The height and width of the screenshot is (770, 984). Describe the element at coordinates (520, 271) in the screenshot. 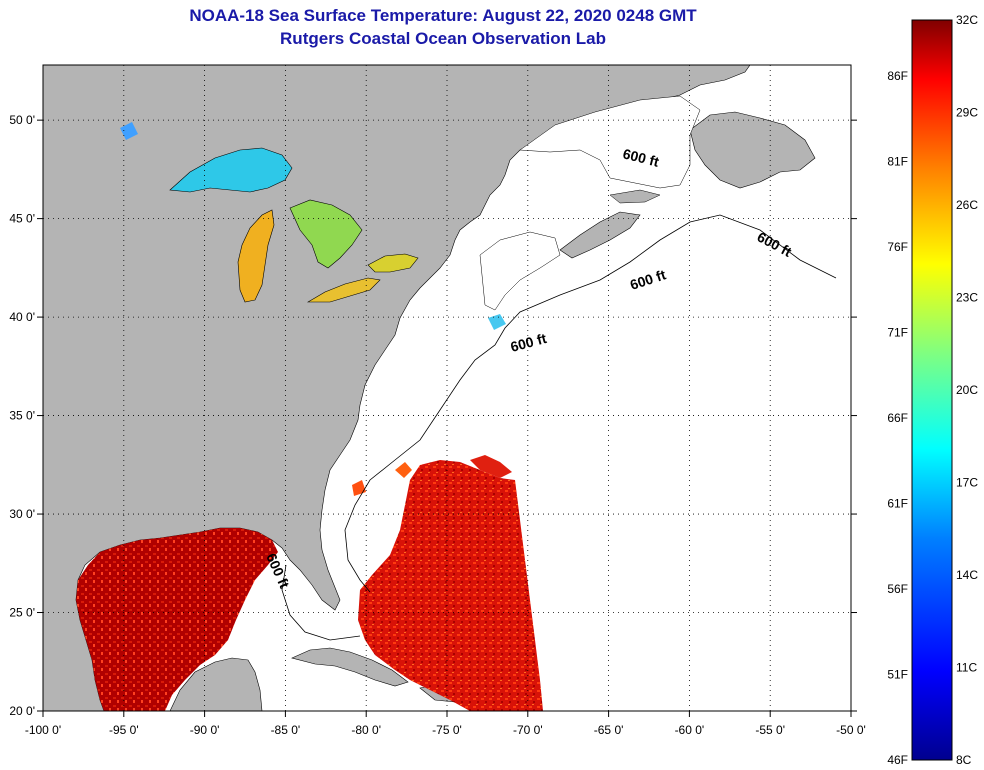

I see `gulf-of-maine` at that location.